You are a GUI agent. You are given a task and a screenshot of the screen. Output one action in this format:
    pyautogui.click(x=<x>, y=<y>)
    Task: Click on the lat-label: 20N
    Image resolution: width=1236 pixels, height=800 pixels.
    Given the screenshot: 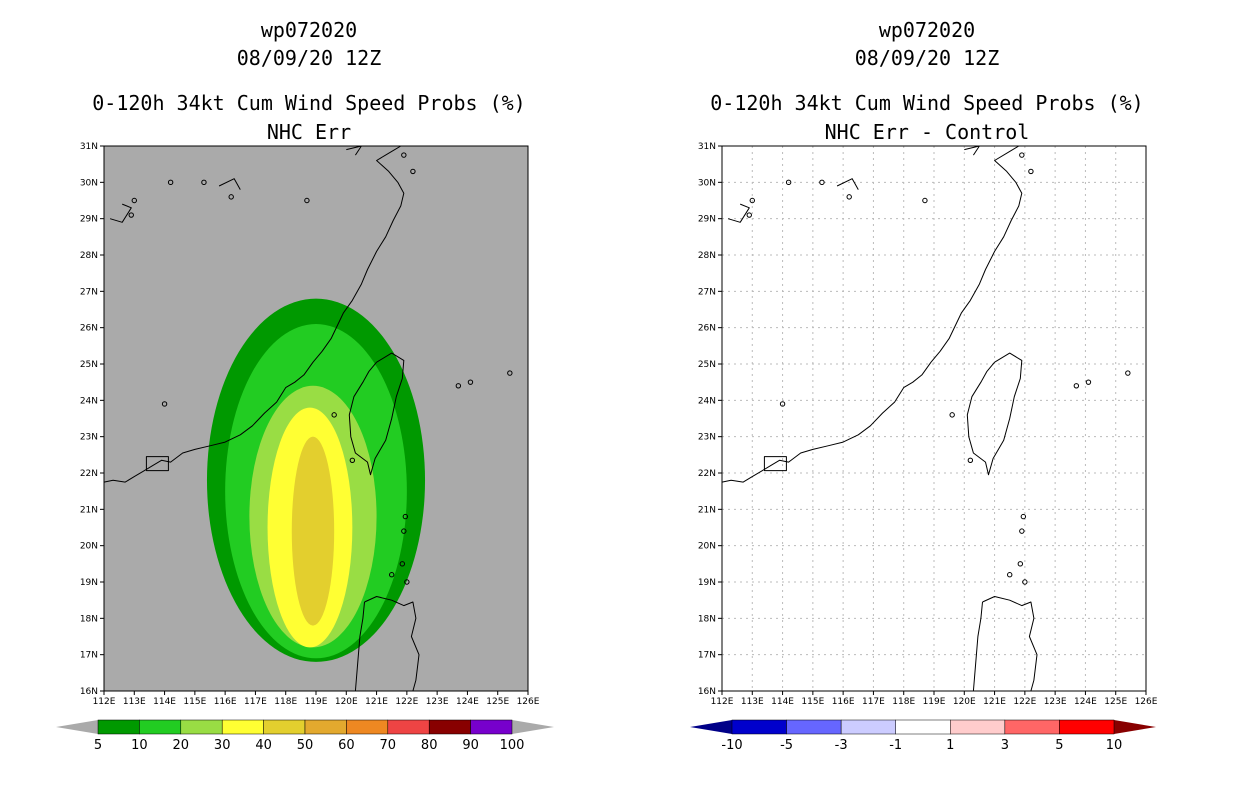 What is the action you would take?
    pyautogui.click(x=89, y=547)
    